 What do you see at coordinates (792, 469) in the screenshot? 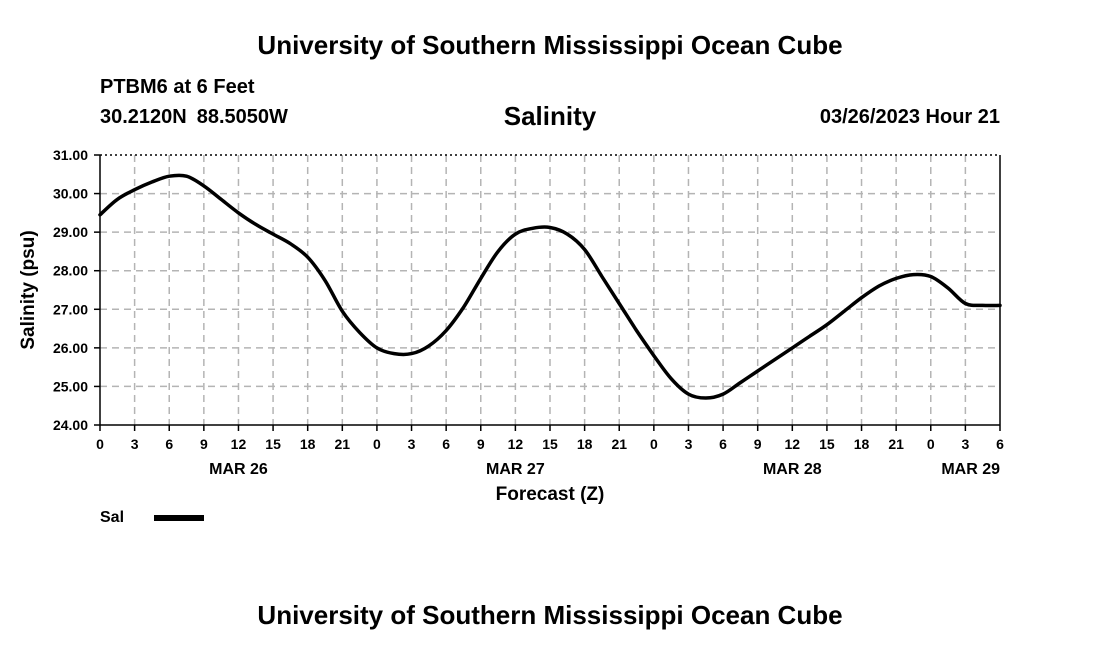
I see `day-label: MAR 28` at bounding box center [792, 469].